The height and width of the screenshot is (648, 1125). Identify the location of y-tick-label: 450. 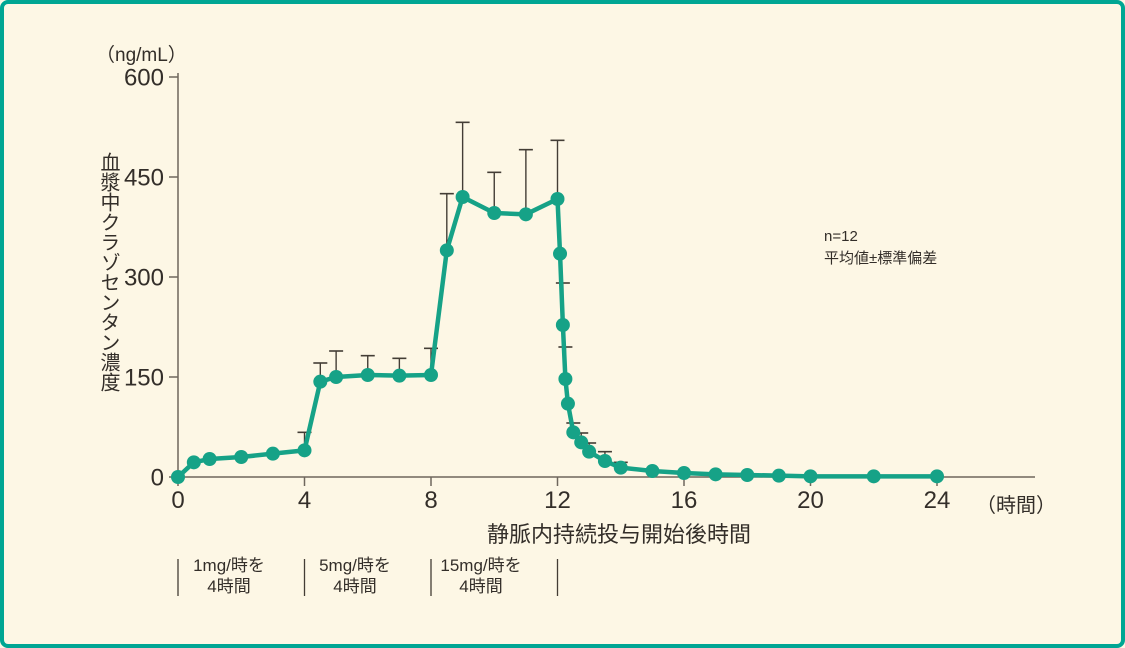
(144, 178).